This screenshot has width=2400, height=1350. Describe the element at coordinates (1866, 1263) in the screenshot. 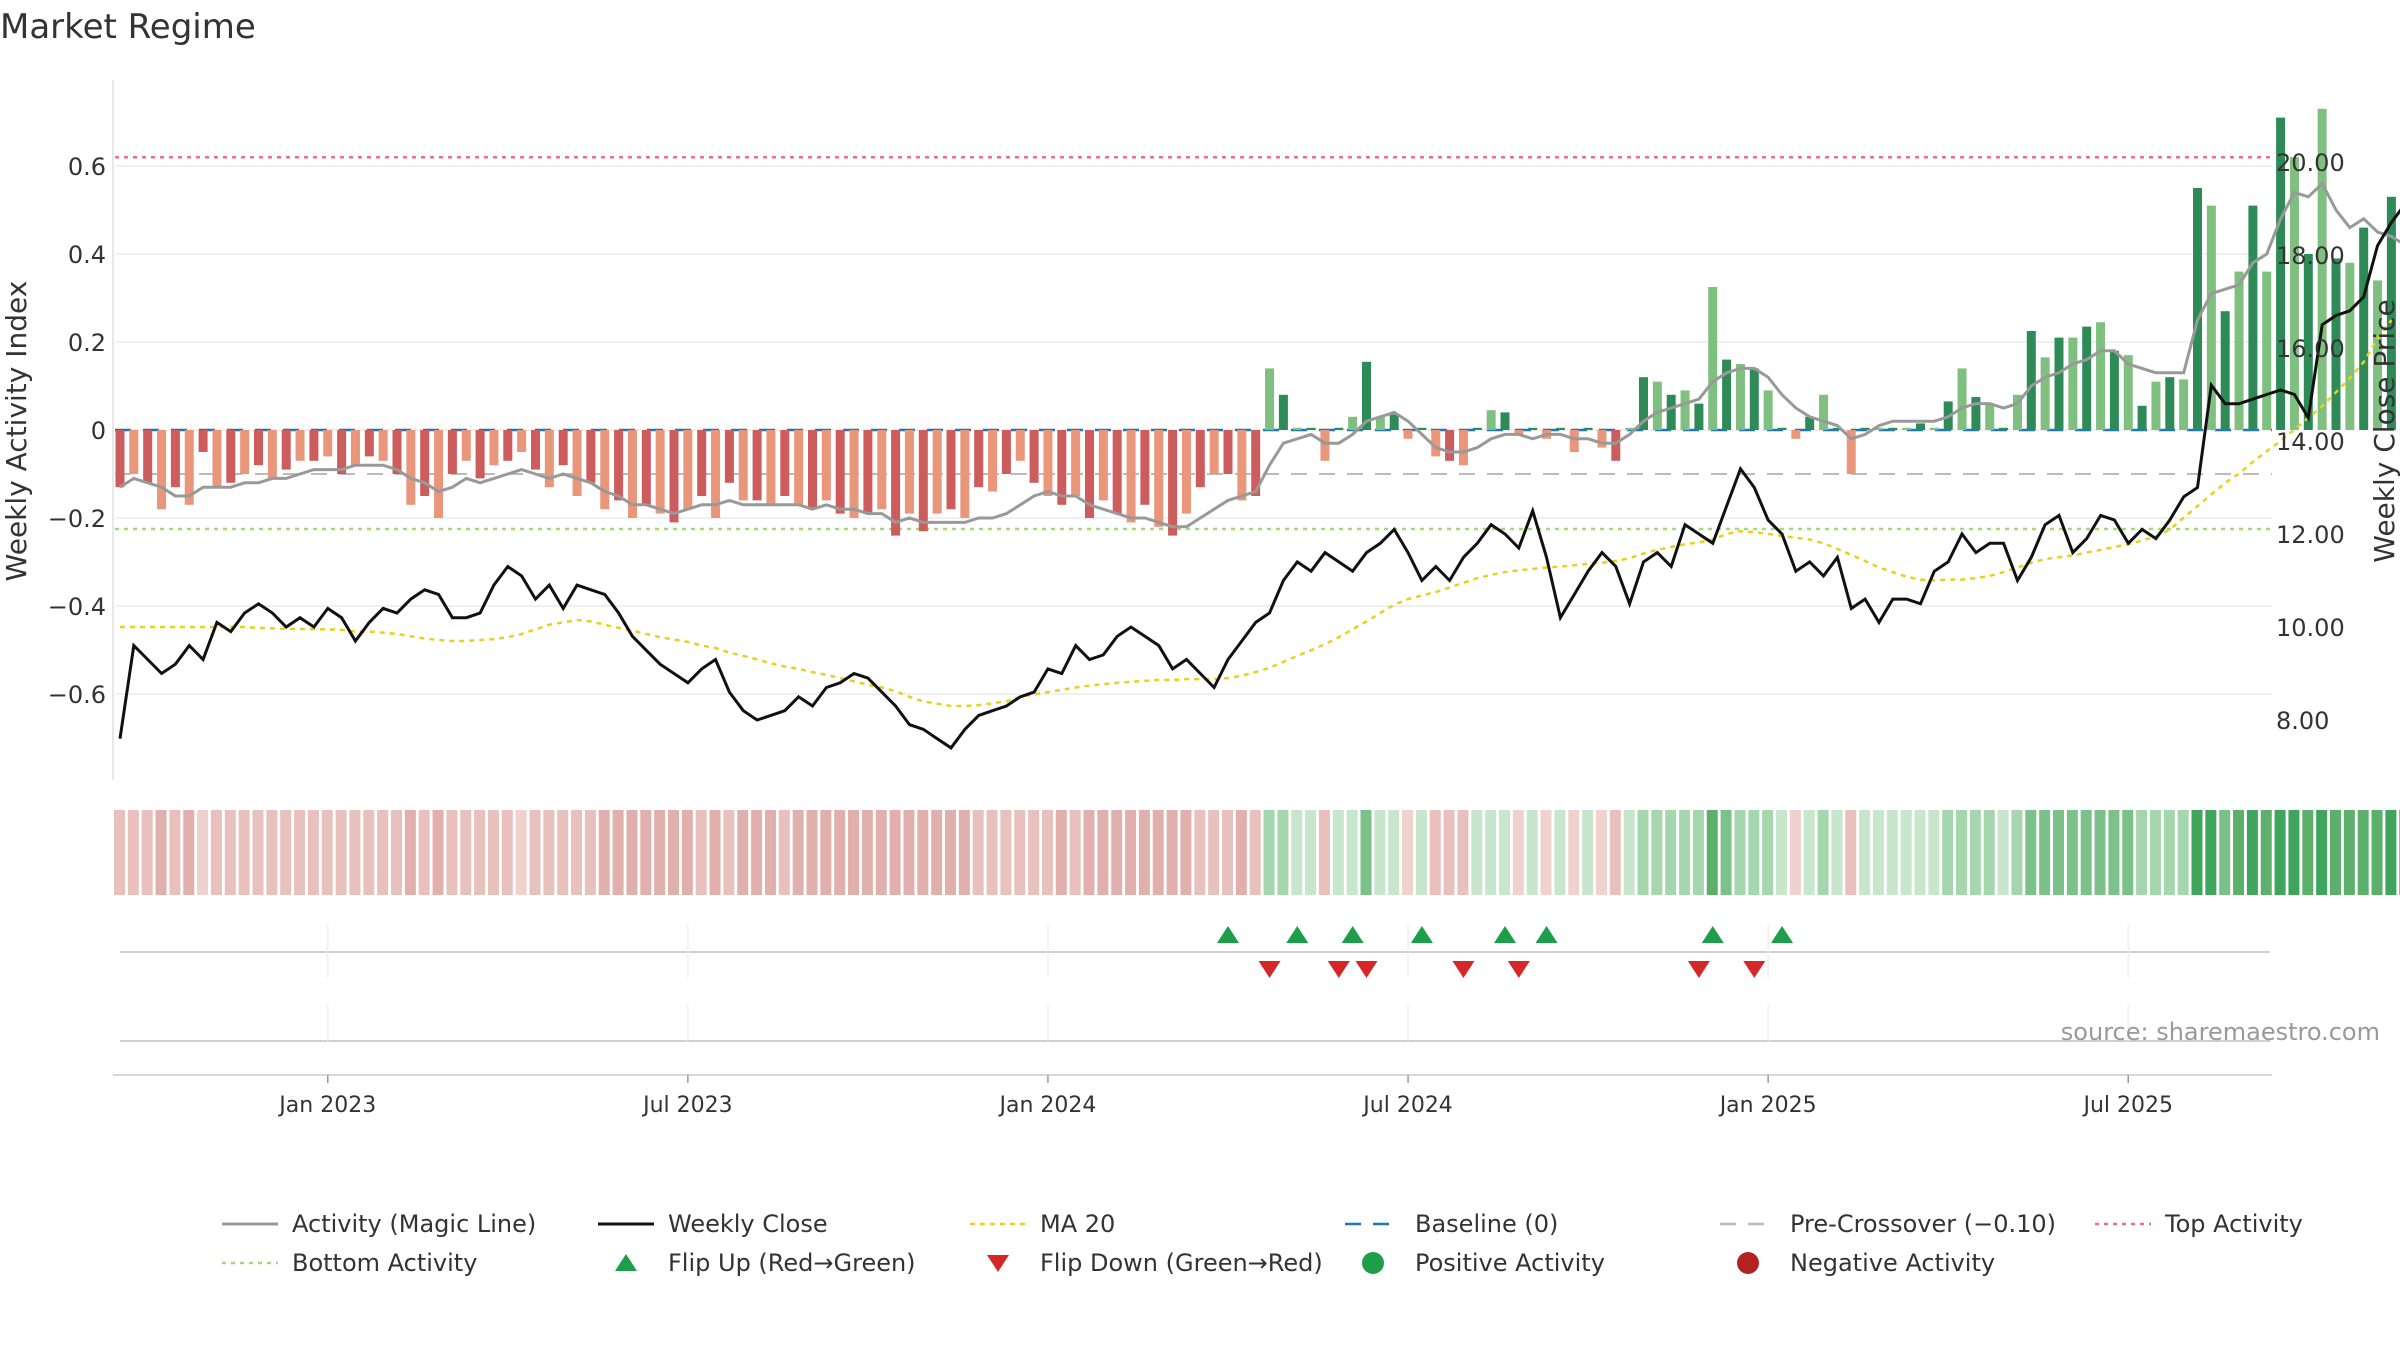

I see `legend-item: Negative Activity` at that location.